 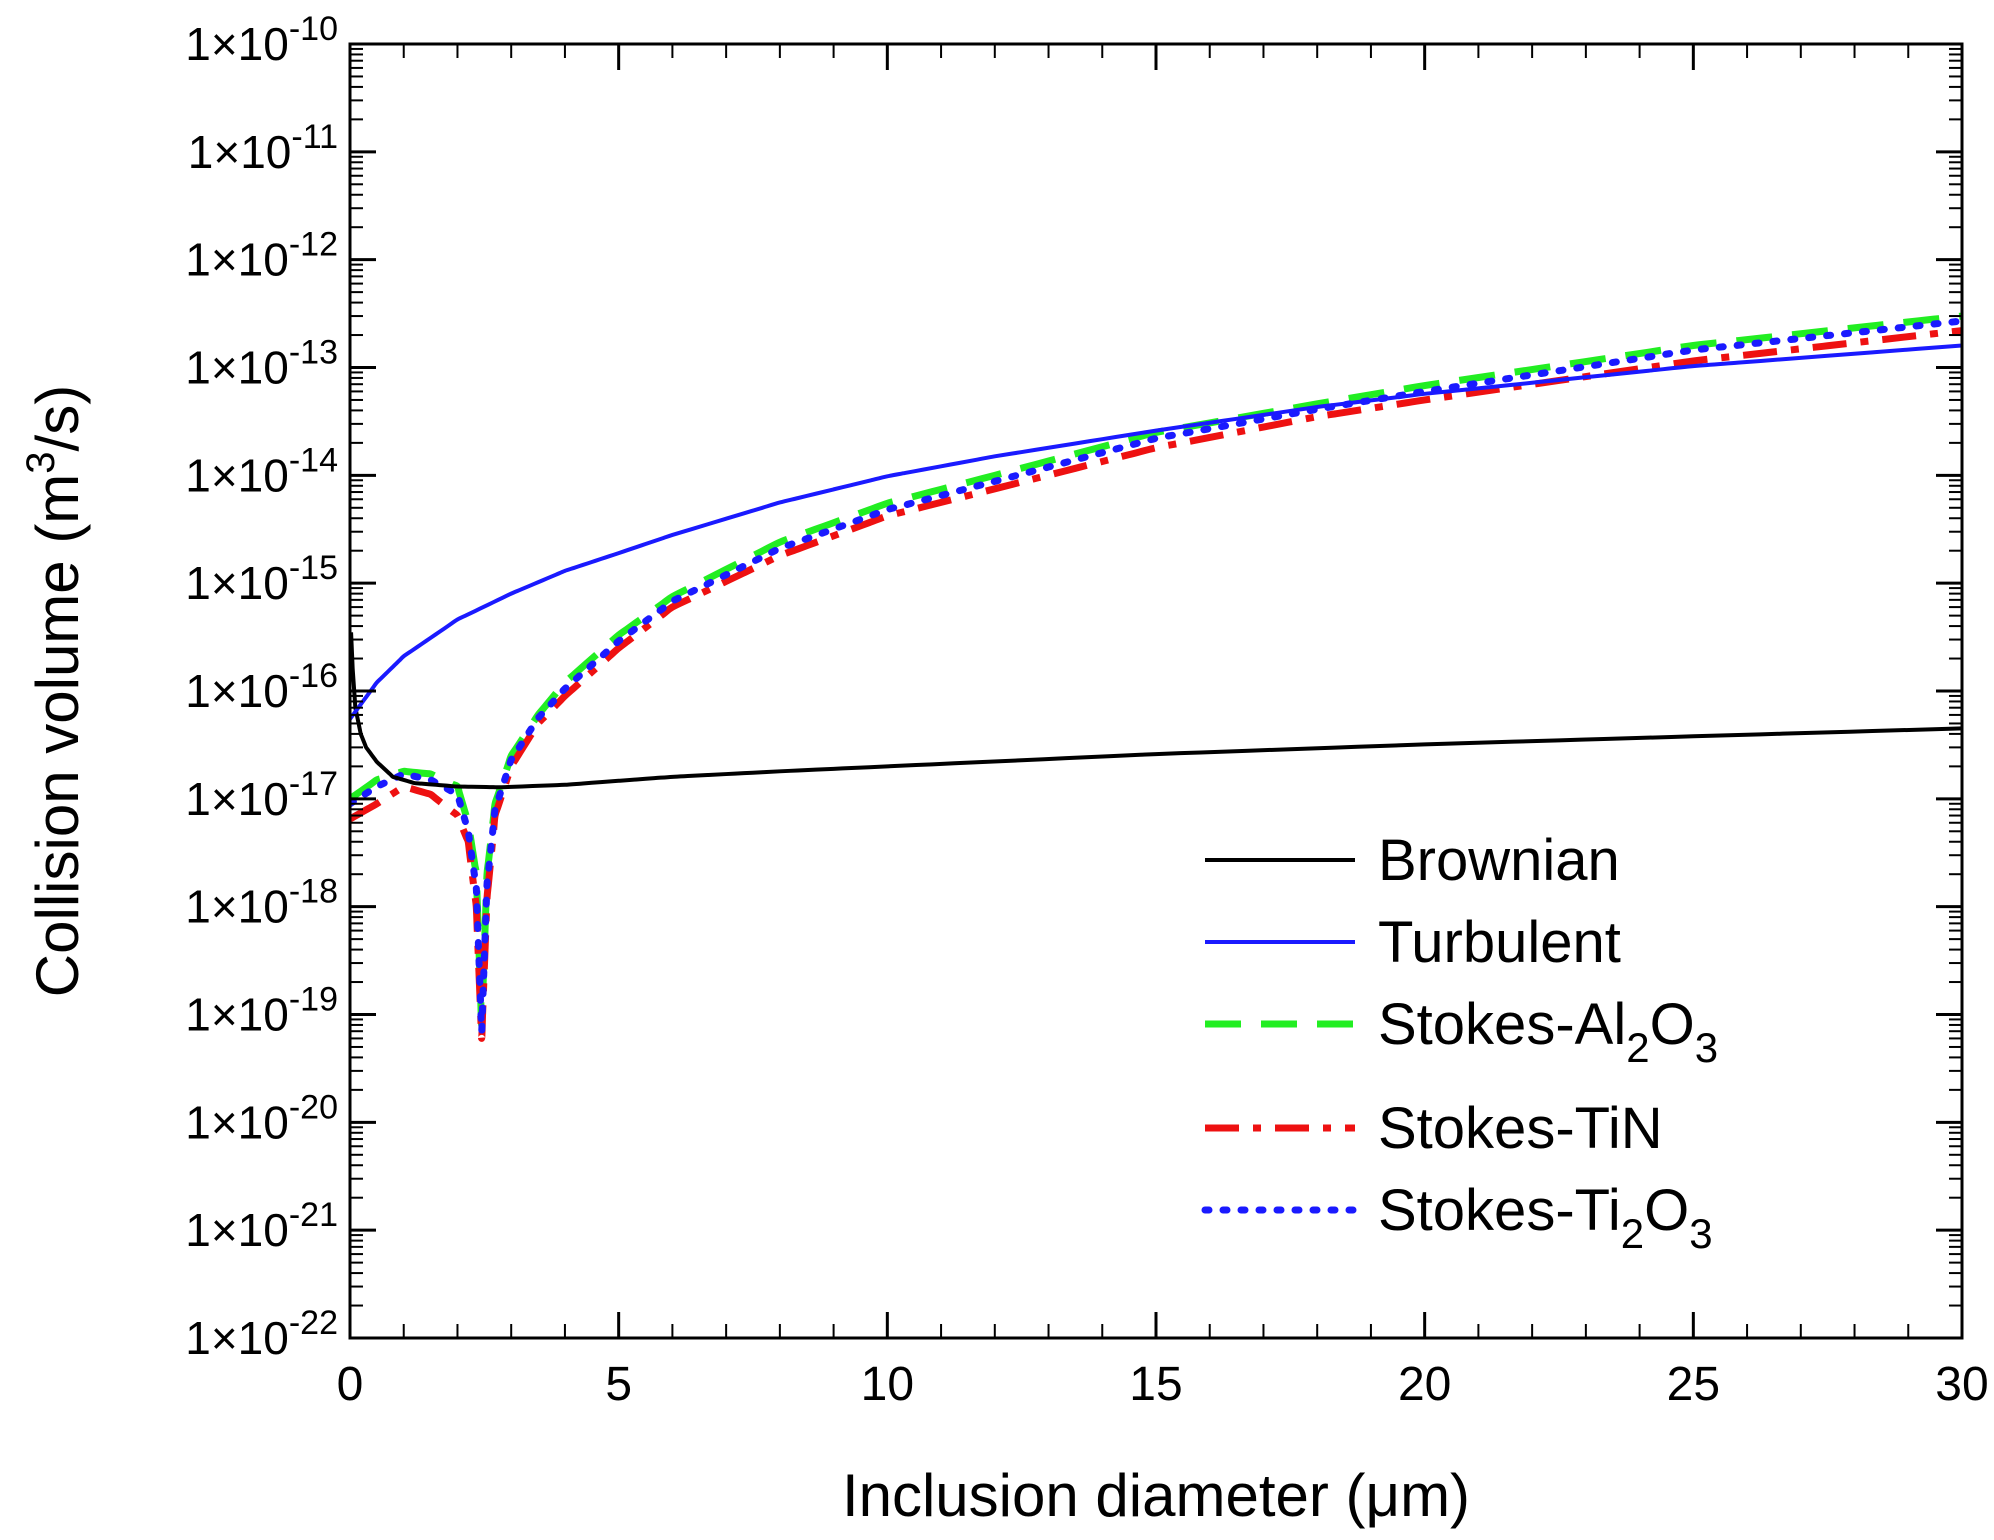 I want to click on y-axis-title-sup: 3, so click(x=41, y=462).